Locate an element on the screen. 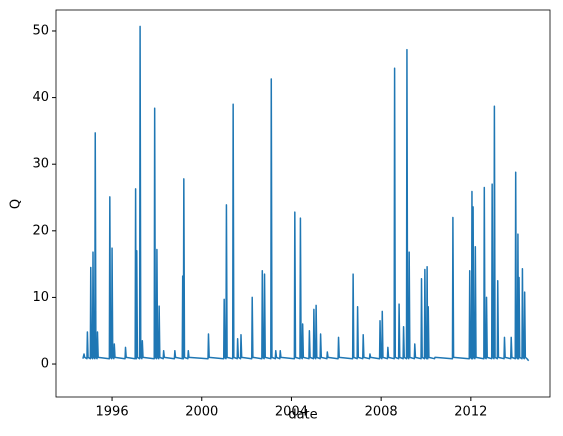  x-tick-label: 2012 is located at coordinates (470, 412).